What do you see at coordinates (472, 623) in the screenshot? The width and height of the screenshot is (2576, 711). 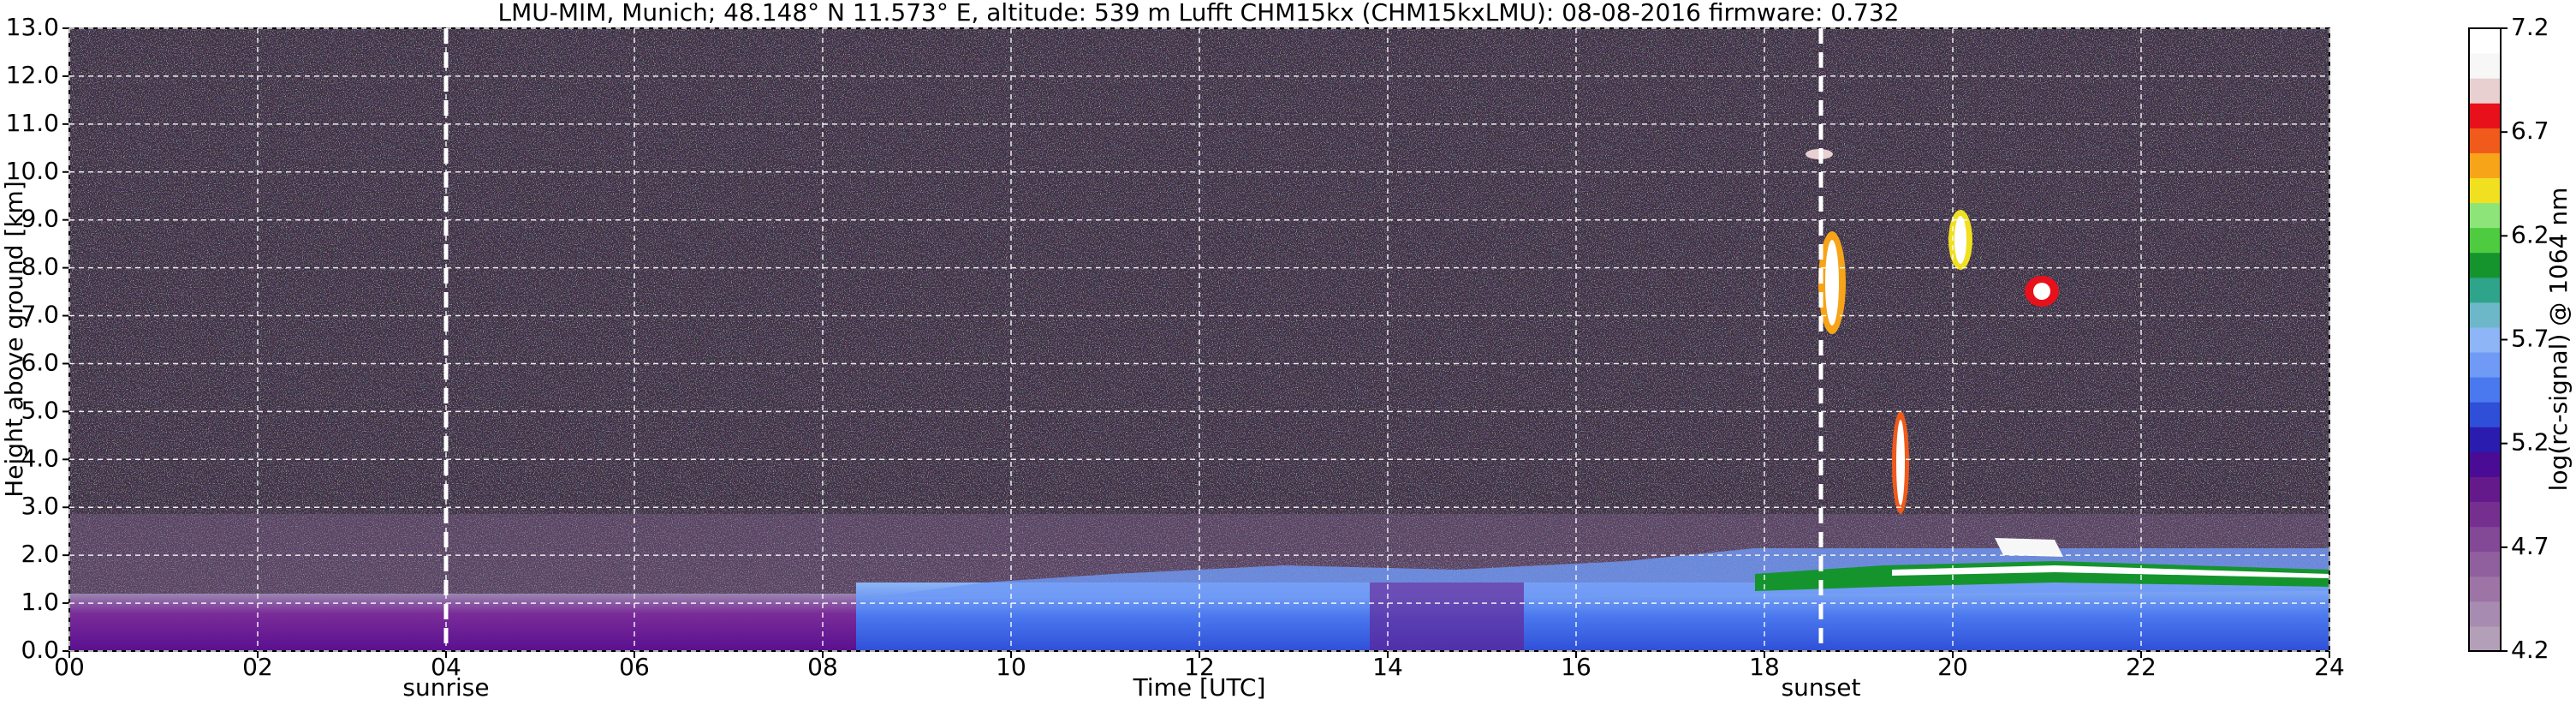 I see `boundary-layer` at bounding box center [472, 623].